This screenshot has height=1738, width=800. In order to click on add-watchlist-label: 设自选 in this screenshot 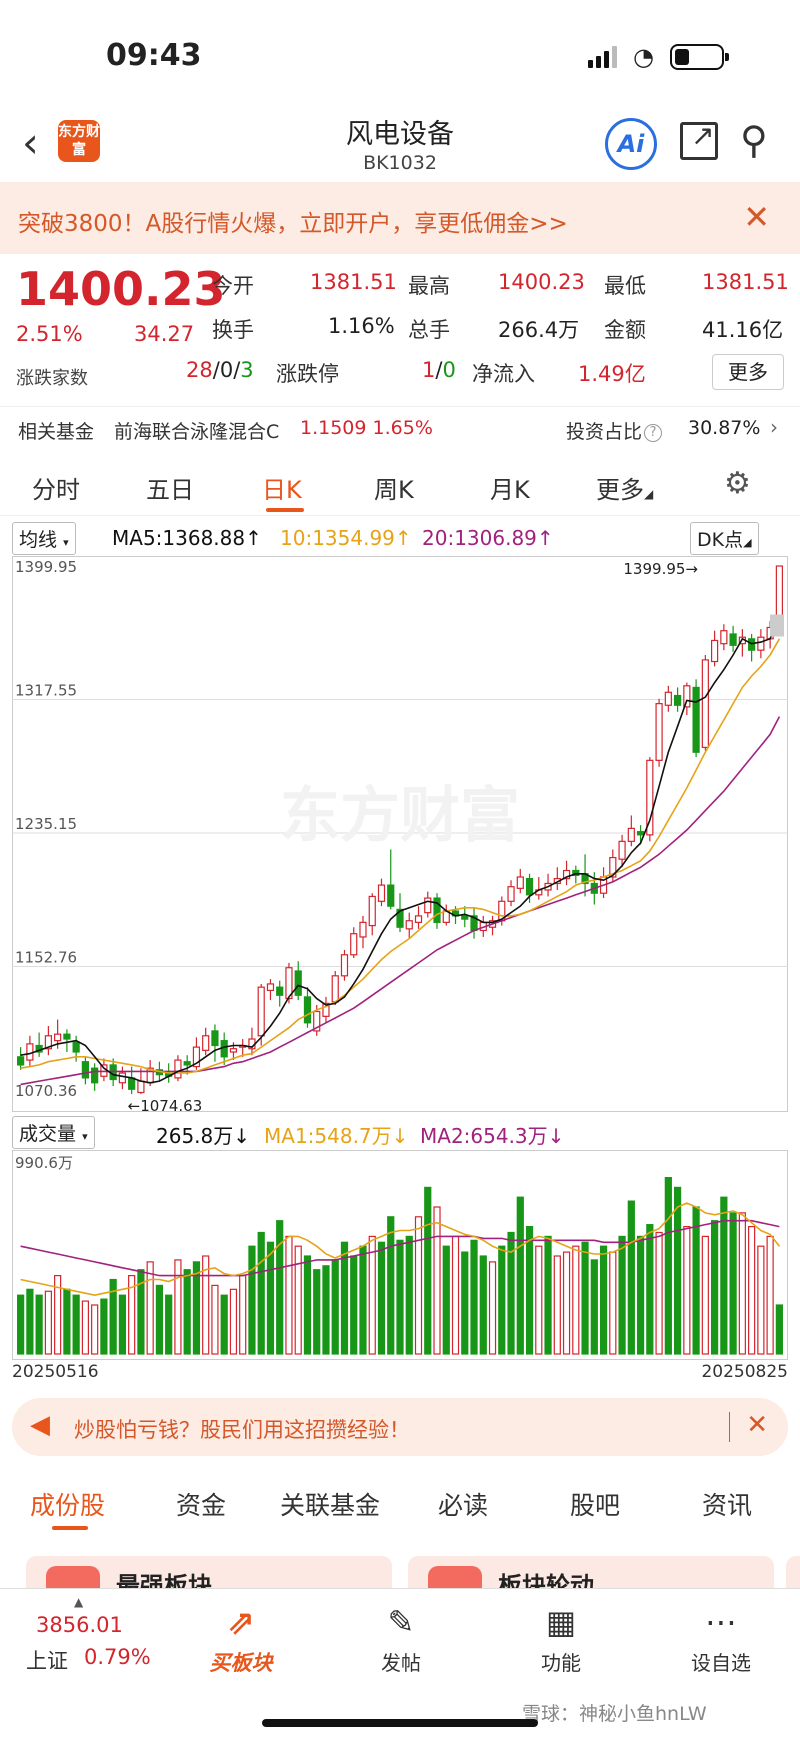, I will do `click(721, 1663)`.